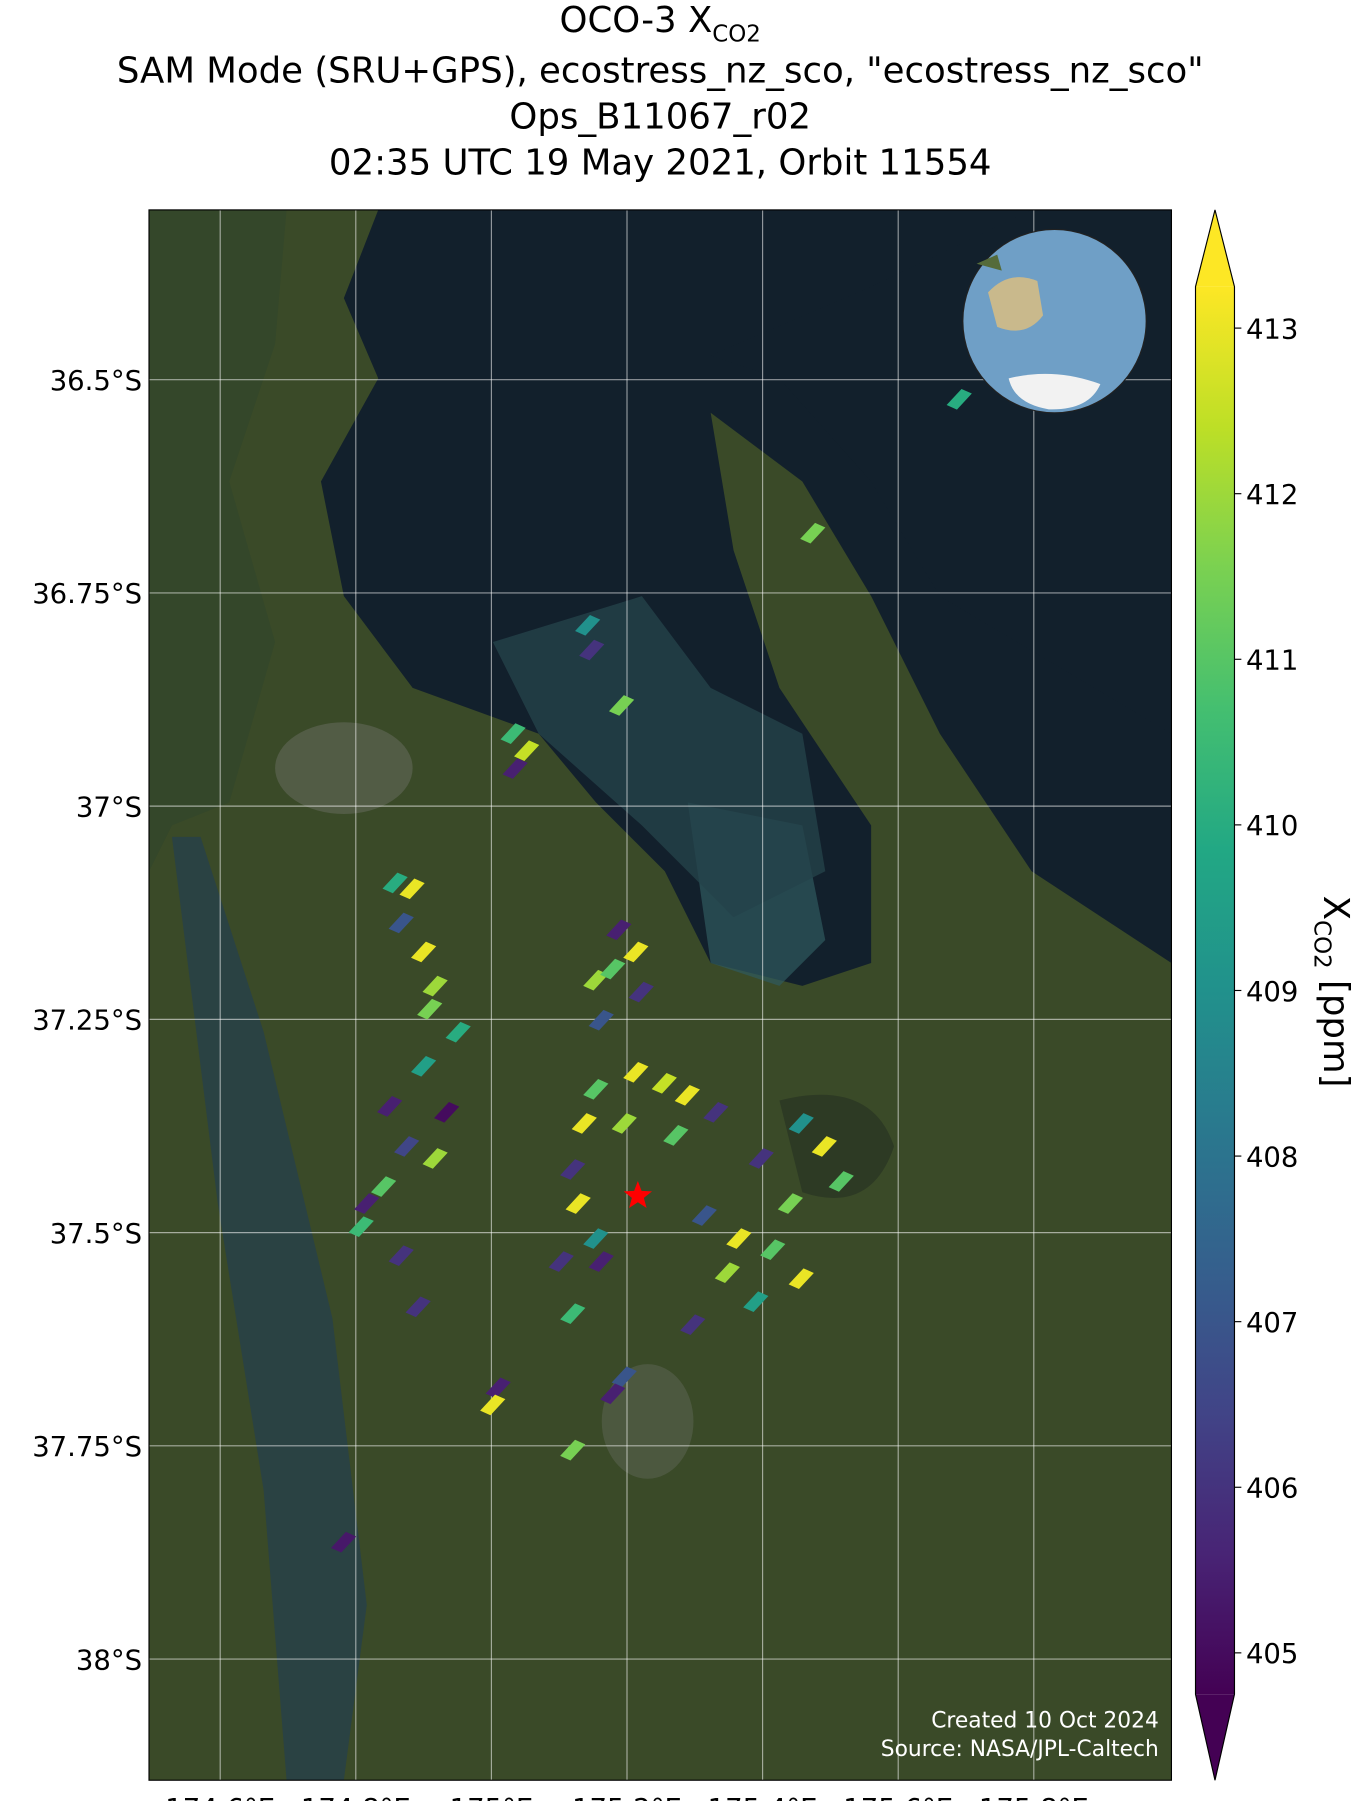 The image size is (1364, 1805). Describe the element at coordinates (1272, 992) in the screenshot. I see `colorbar-tick-label: 409` at that location.